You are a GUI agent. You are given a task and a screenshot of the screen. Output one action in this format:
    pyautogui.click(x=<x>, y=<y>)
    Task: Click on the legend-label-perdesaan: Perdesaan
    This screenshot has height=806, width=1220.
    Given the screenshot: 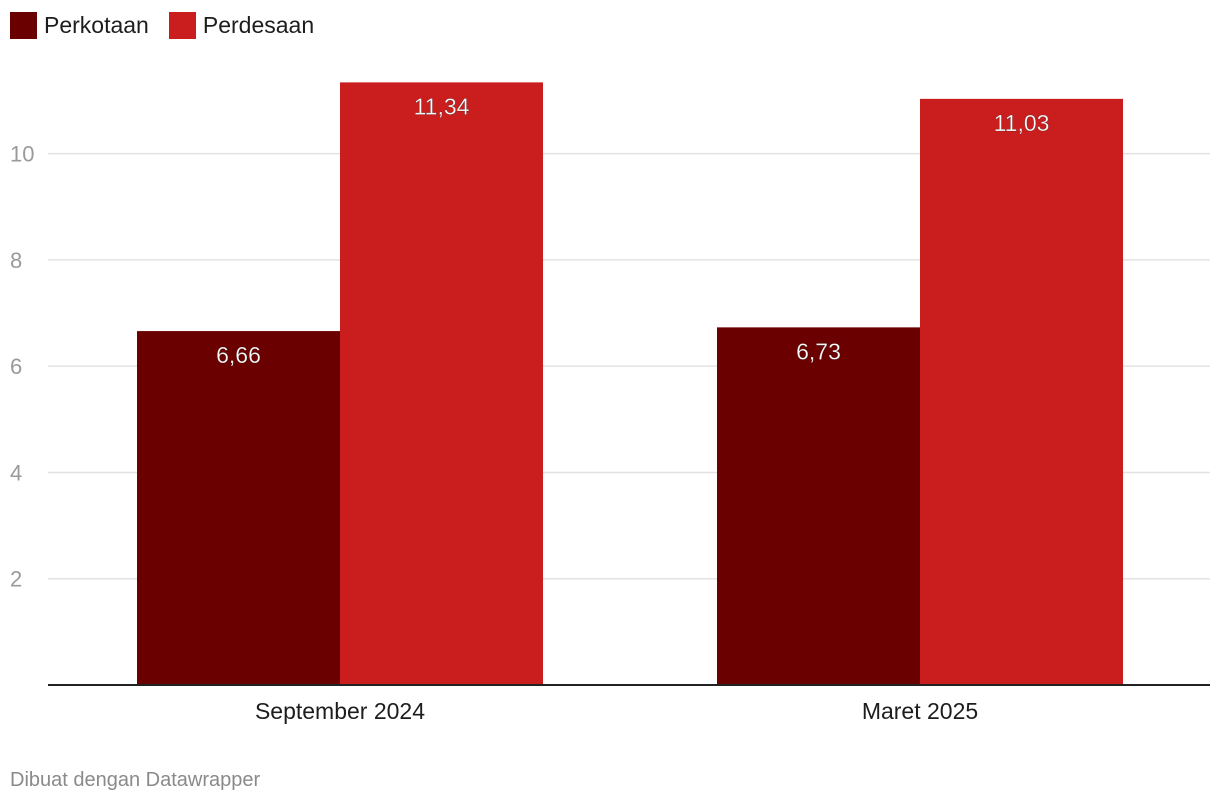 What is the action you would take?
    pyautogui.click(x=258, y=25)
    